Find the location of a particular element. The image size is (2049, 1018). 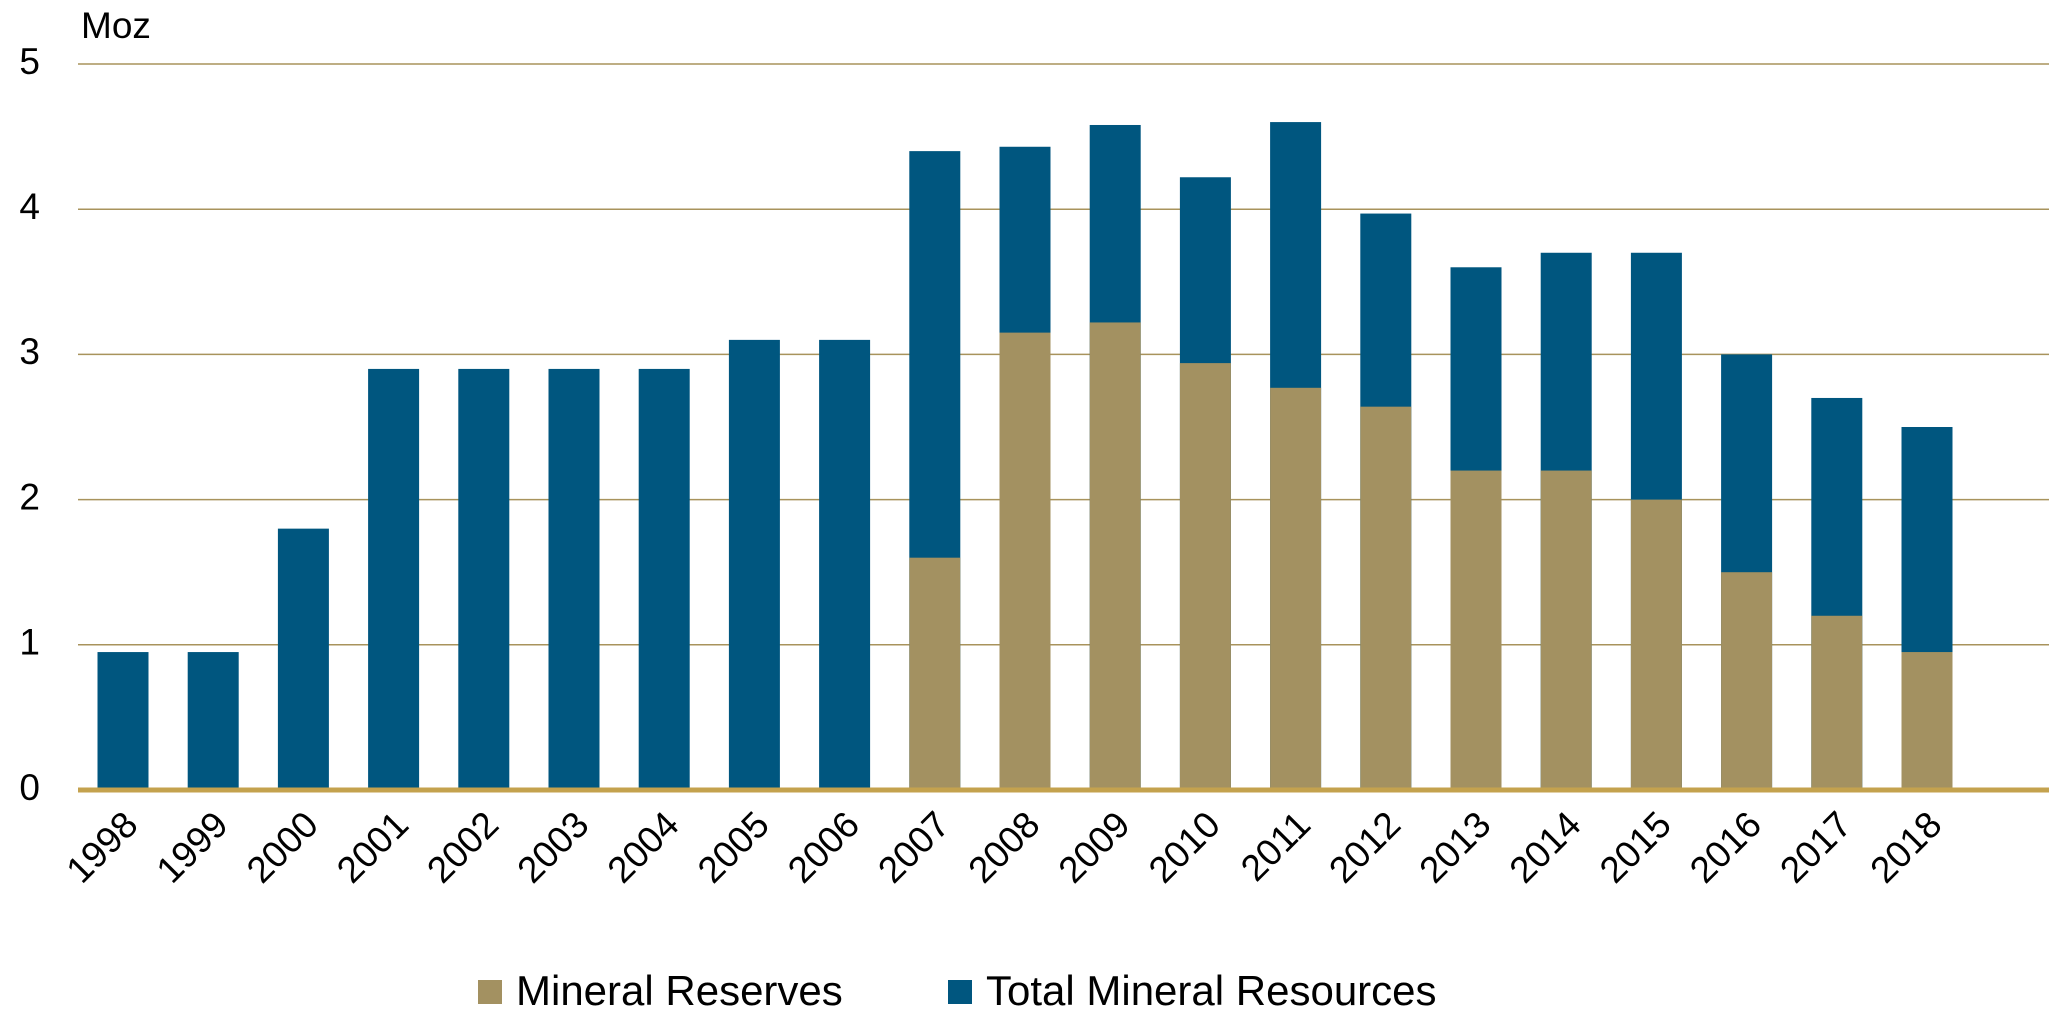

x-tick-label: 2010 is located at coordinates (1184, 847).